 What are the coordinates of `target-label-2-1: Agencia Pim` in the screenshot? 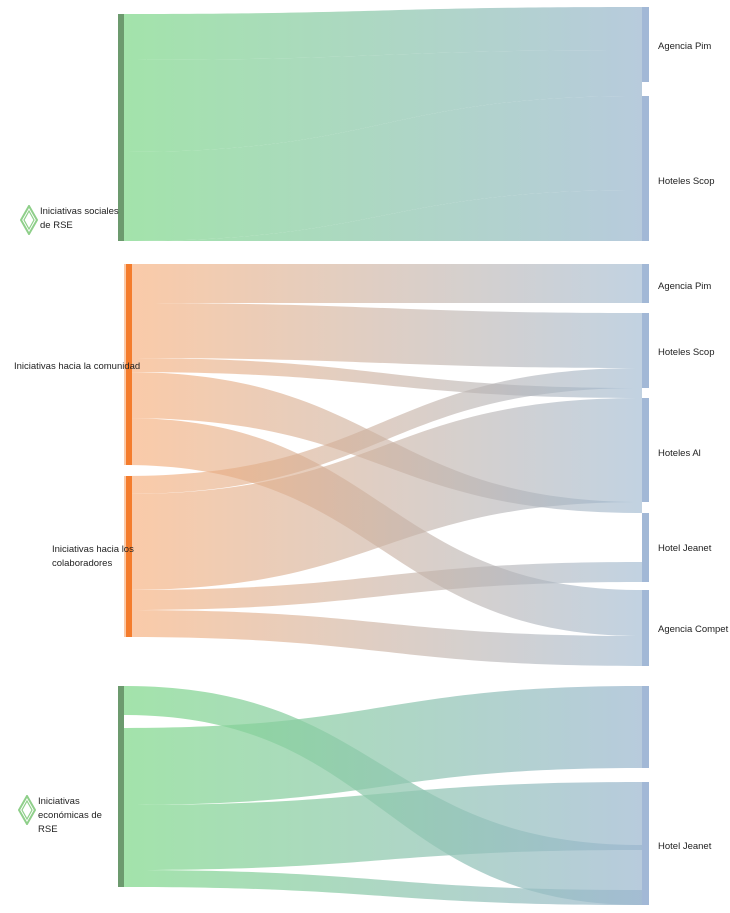 It's located at (685, 286).